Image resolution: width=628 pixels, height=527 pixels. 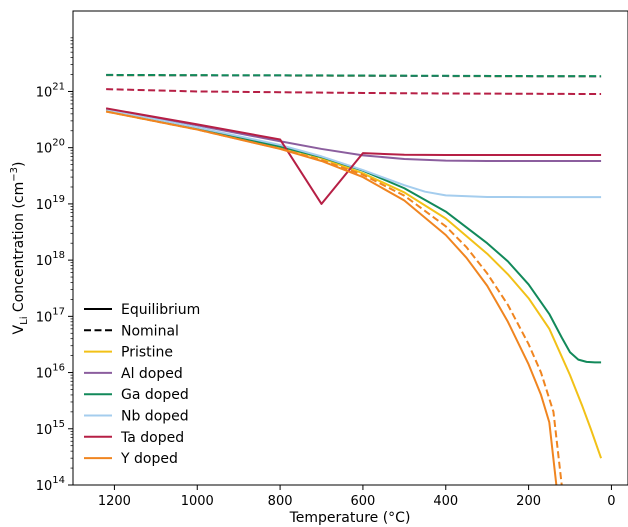 I want to click on series-line-ta-doped-dashed, so click(x=354, y=92).